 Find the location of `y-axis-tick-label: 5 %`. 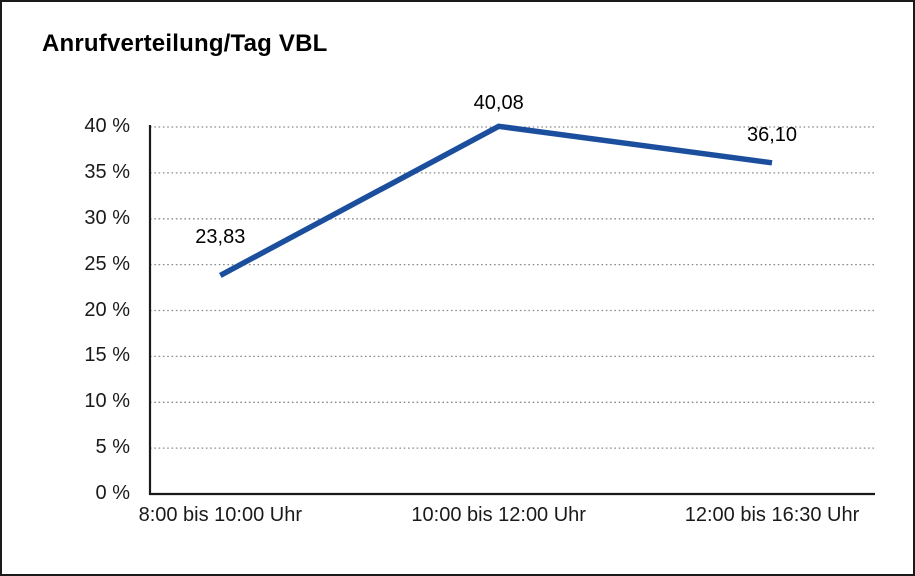

y-axis-tick-label: 5 % is located at coordinates (112, 447).